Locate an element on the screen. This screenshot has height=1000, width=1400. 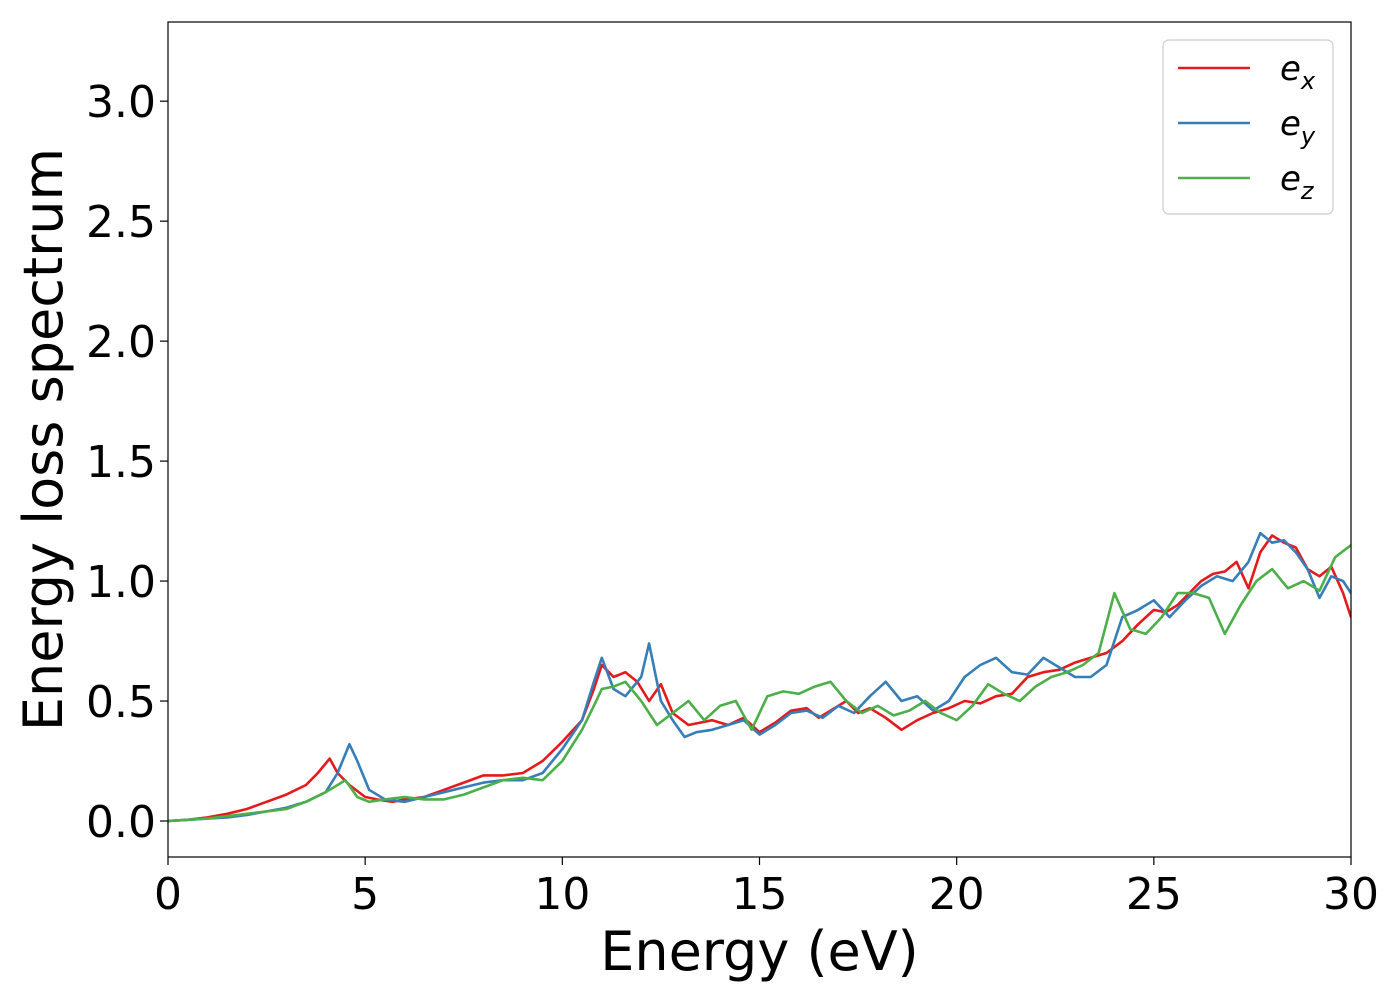
y-tick-label: 2.5 is located at coordinates (121, 222).